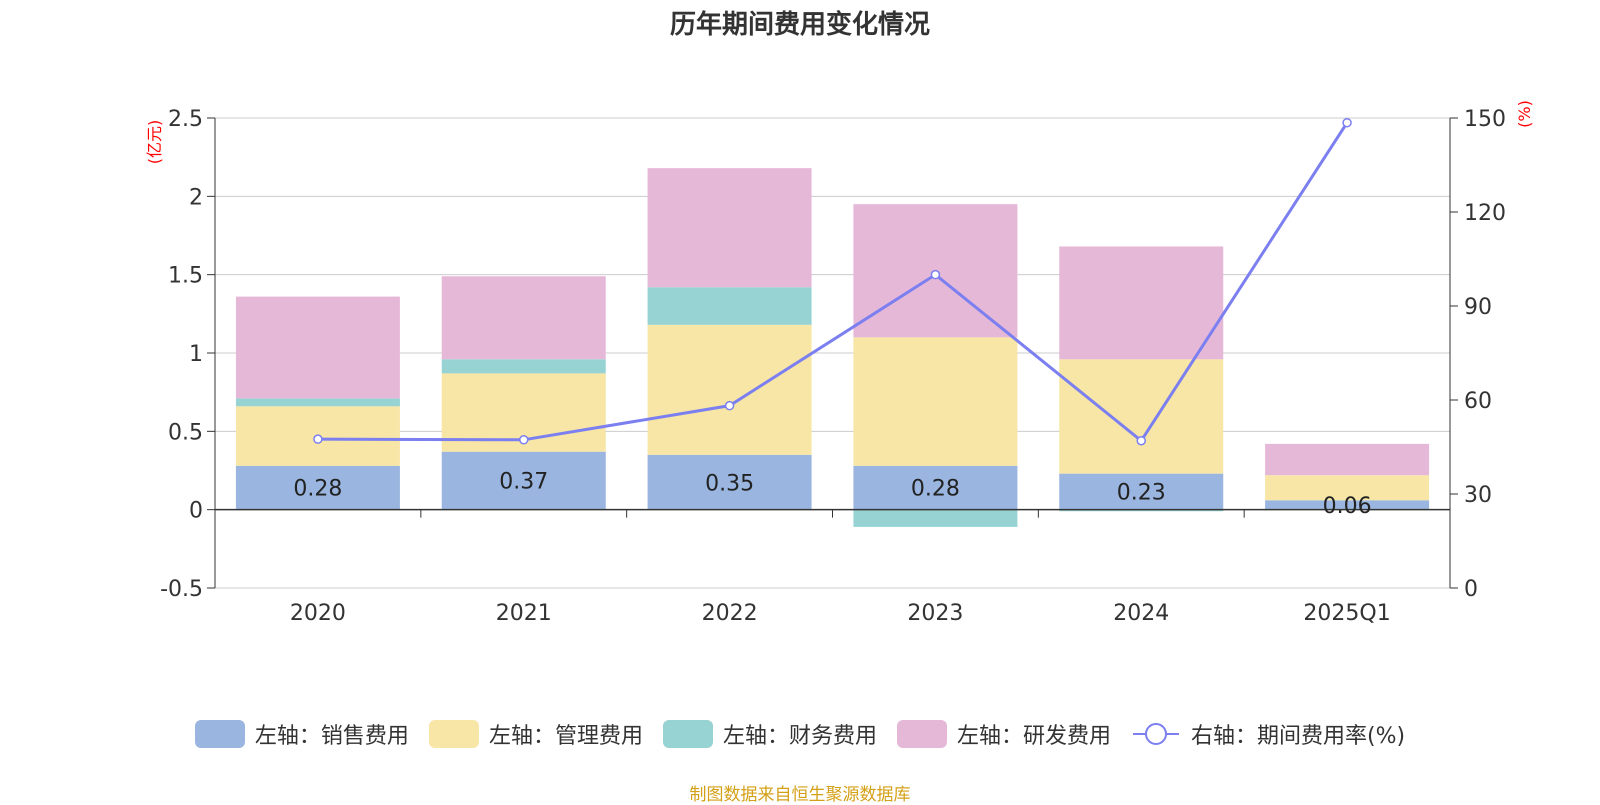 This screenshot has width=1600, height=805. I want to click on legend-item-sales: 左轴：销售费用, so click(301, 734).